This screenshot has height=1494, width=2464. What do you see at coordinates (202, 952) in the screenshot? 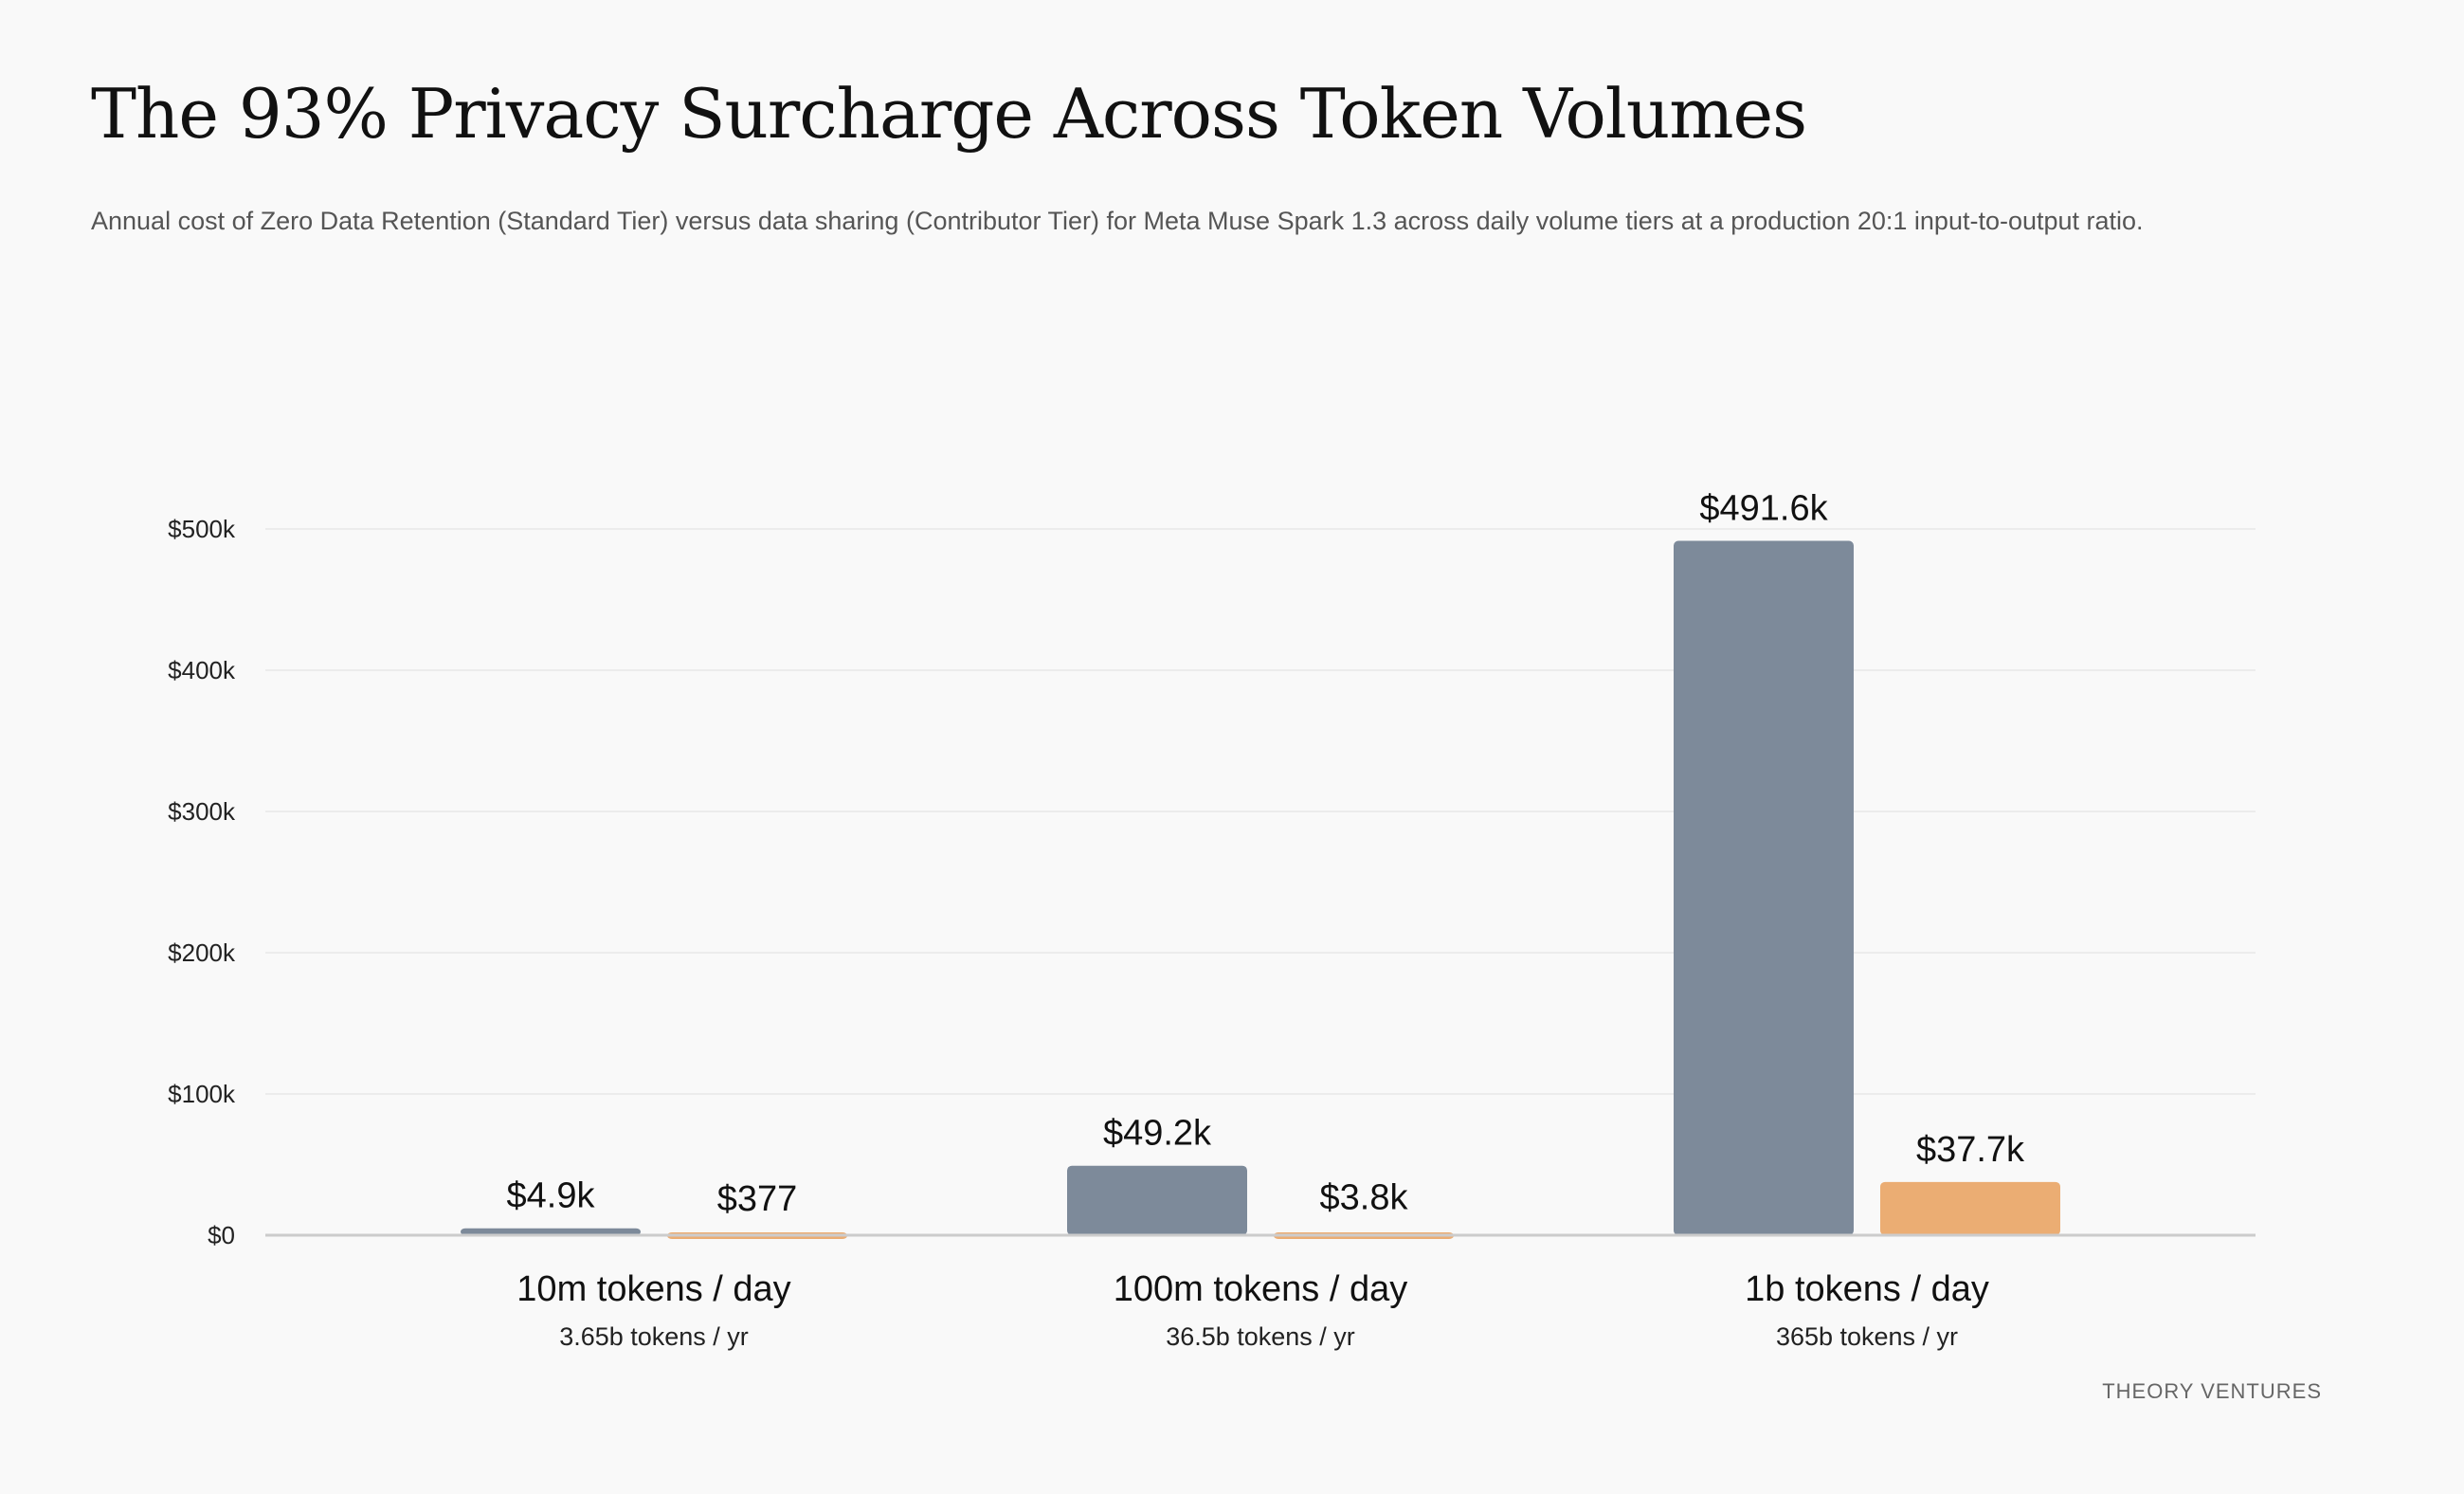
I see `y-tick-label: $200k` at bounding box center [202, 952].